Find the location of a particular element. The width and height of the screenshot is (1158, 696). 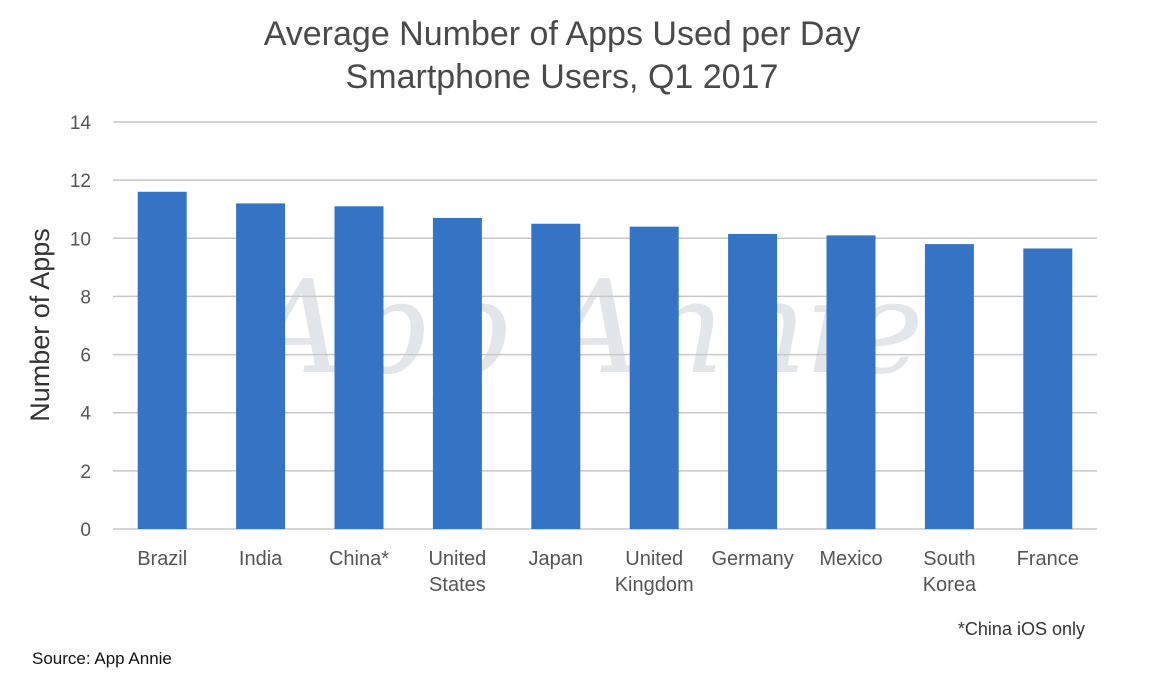

x-tick-label: South is located at coordinates (949, 559).